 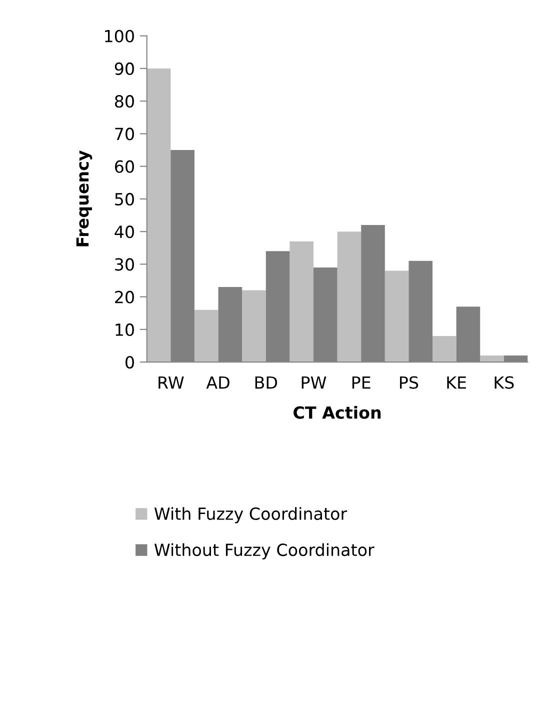 I want to click on y-tick-label: 80, so click(x=124, y=101).